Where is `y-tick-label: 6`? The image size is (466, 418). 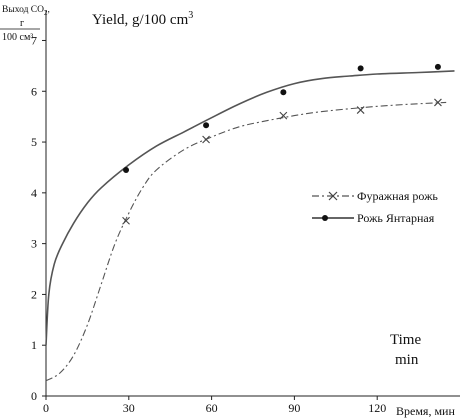
y-tick-label: 6 is located at coordinates (34, 91).